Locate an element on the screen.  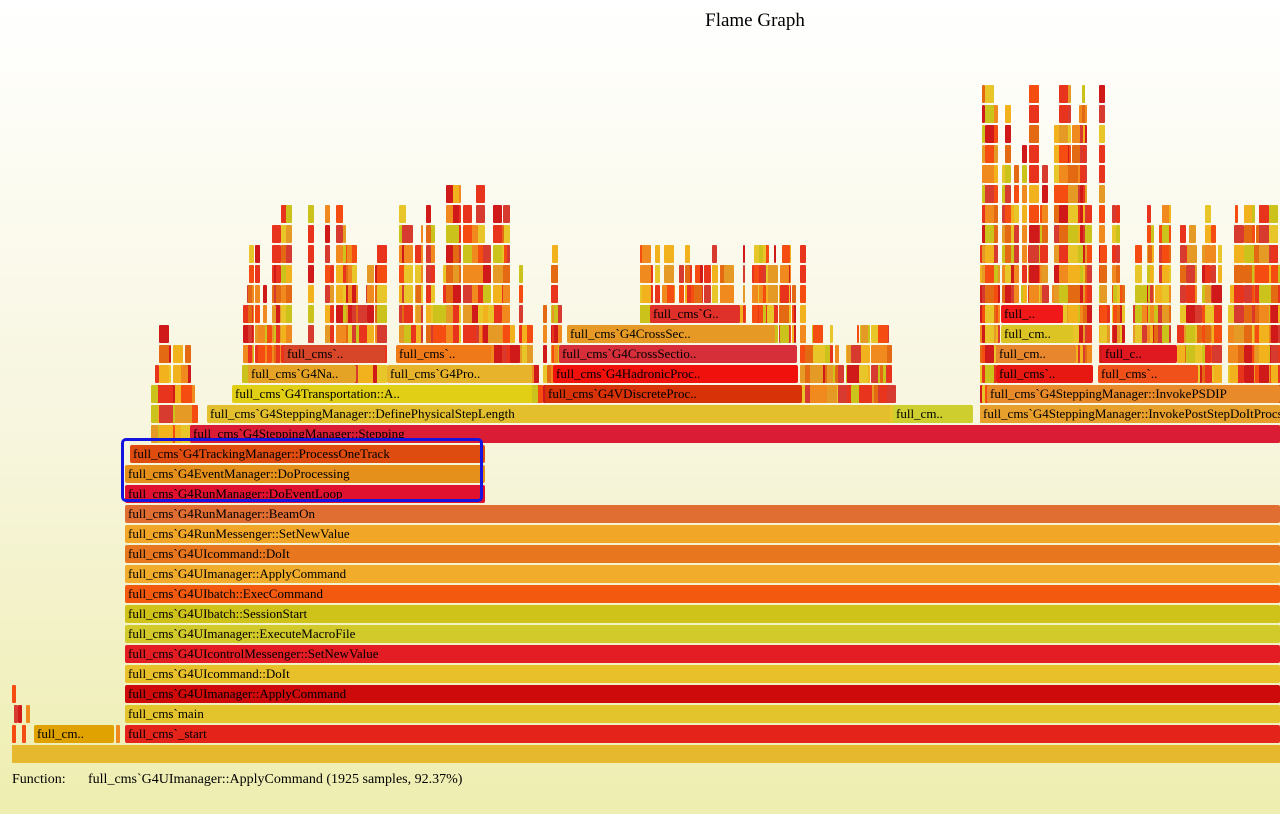
flame-frame: full_c.. is located at coordinates (1139, 354).